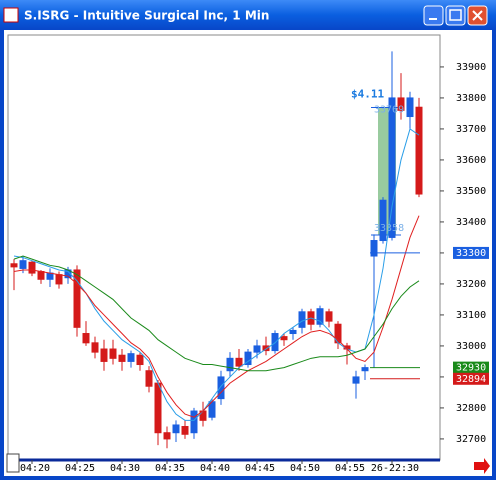 This screenshot has height=480, width=496. What do you see at coordinates (13, 463) in the screenshot?
I see `scroll-box` at bounding box center [13, 463].